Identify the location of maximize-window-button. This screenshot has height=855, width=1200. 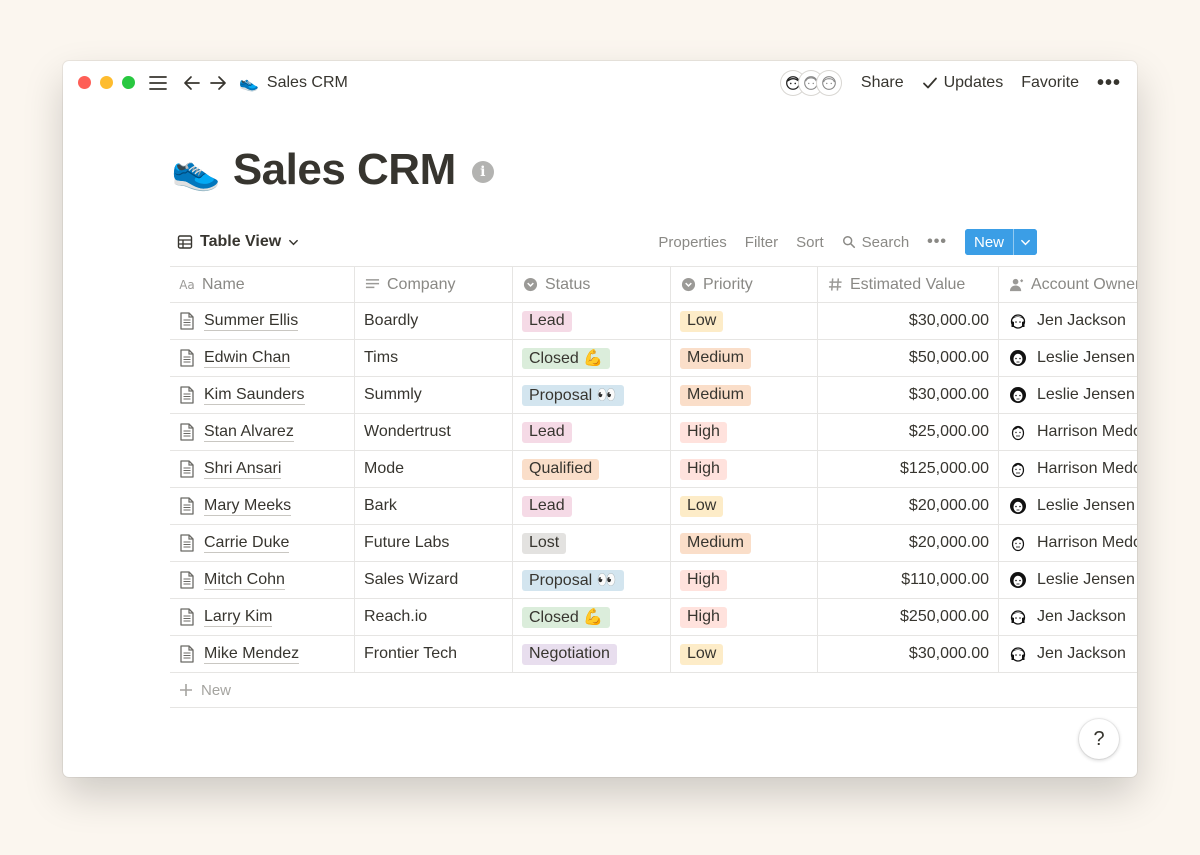
(128, 82).